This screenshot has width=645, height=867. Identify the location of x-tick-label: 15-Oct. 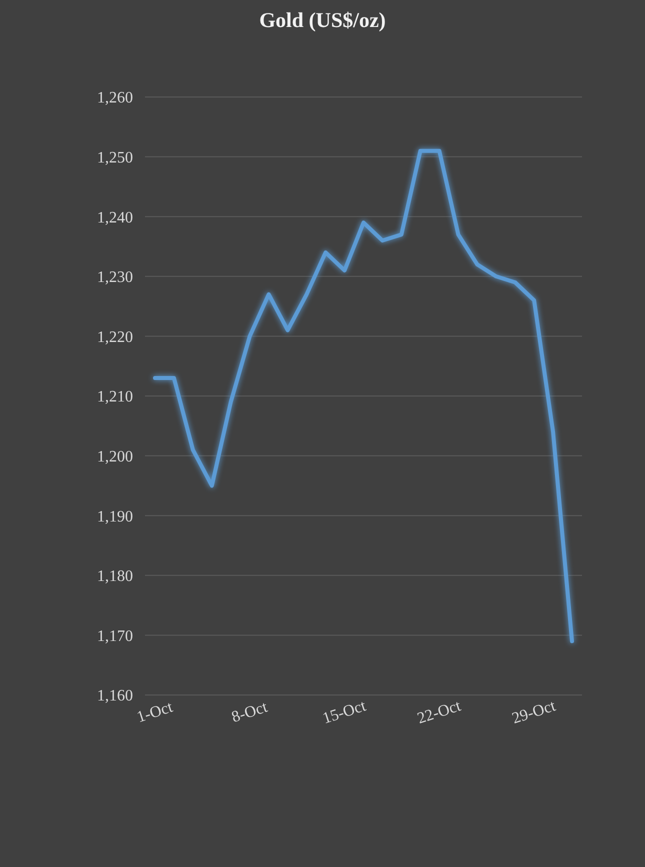
(344, 712).